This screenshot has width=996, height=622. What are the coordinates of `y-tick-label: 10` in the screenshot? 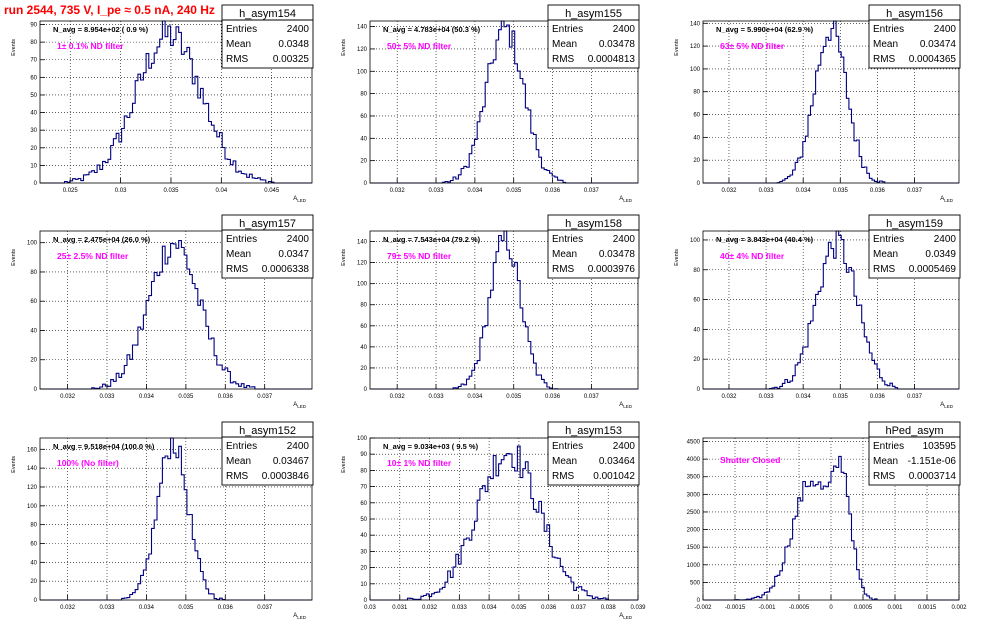 It's located at (33, 166).